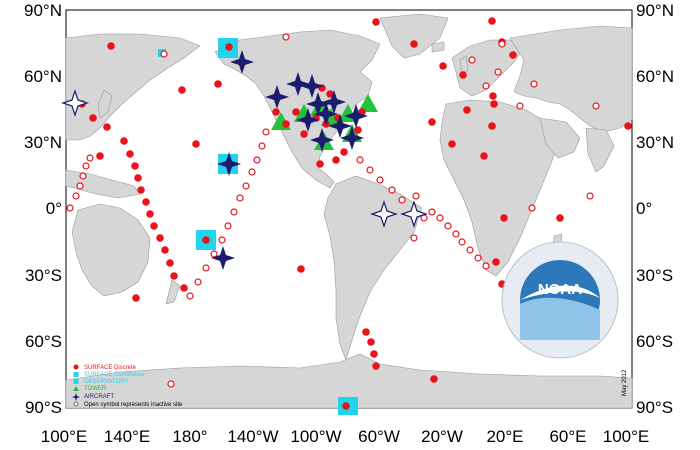 This screenshot has width=700, height=450. Describe the element at coordinates (76, 404) in the screenshot. I see `legend-inactive-icon` at that location.